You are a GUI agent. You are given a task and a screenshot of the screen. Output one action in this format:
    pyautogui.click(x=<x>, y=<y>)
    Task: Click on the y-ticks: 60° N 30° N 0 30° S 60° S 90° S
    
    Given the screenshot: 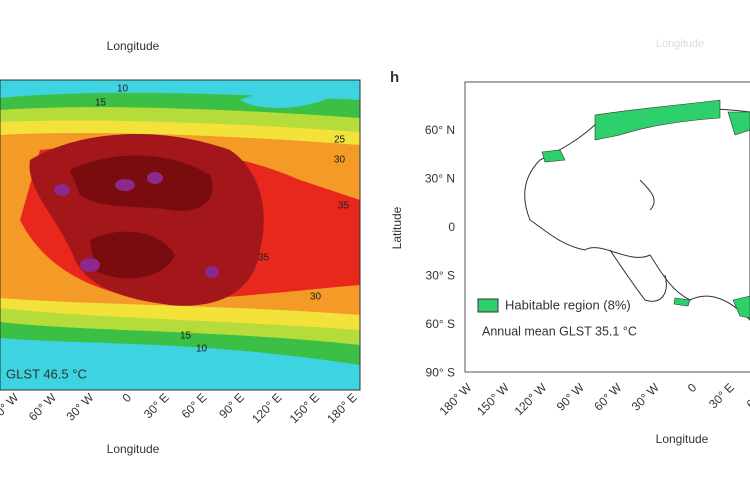 What is the action you would take?
    pyautogui.click(x=440, y=251)
    